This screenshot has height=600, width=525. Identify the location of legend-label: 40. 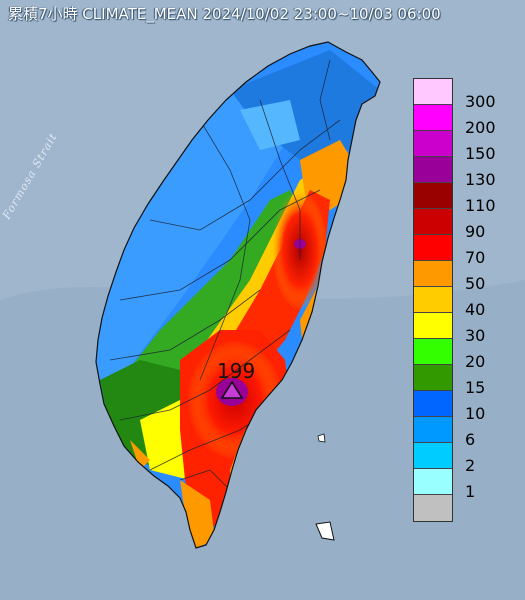
(475, 309).